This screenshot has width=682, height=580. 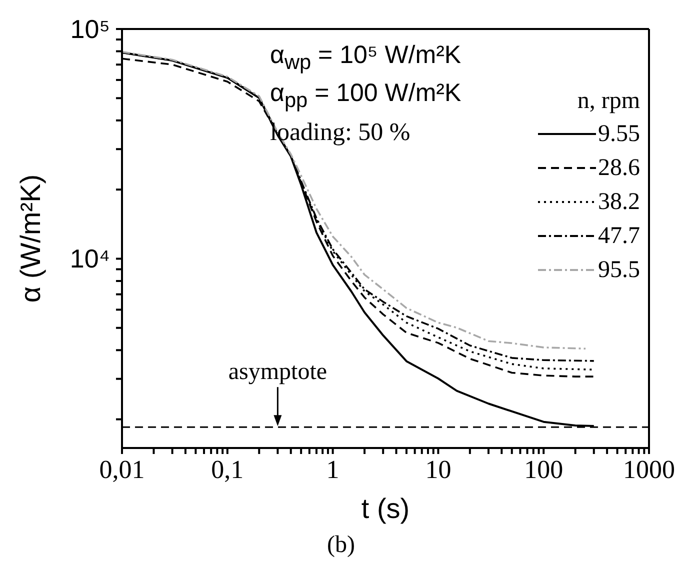 What do you see at coordinates (90, 29) in the screenshot?
I see `y-tick-label: 10⁵` at bounding box center [90, 29].